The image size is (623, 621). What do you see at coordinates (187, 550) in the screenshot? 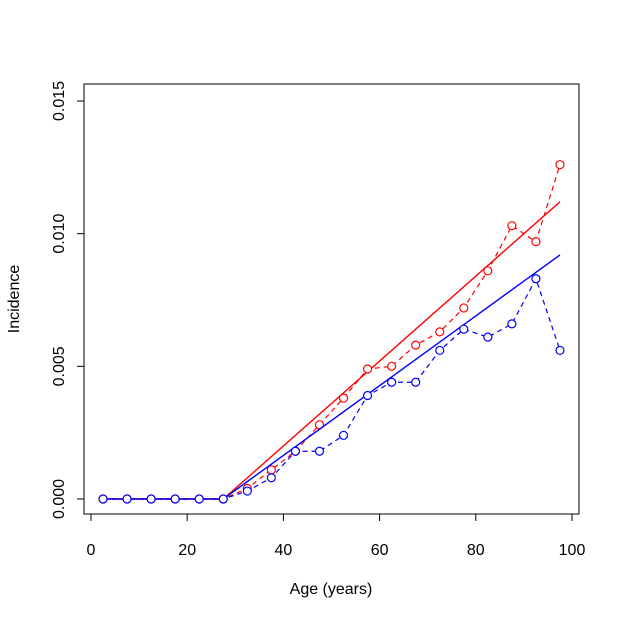
I see `x-tick-label: 20` at bounding box center [187, 550].